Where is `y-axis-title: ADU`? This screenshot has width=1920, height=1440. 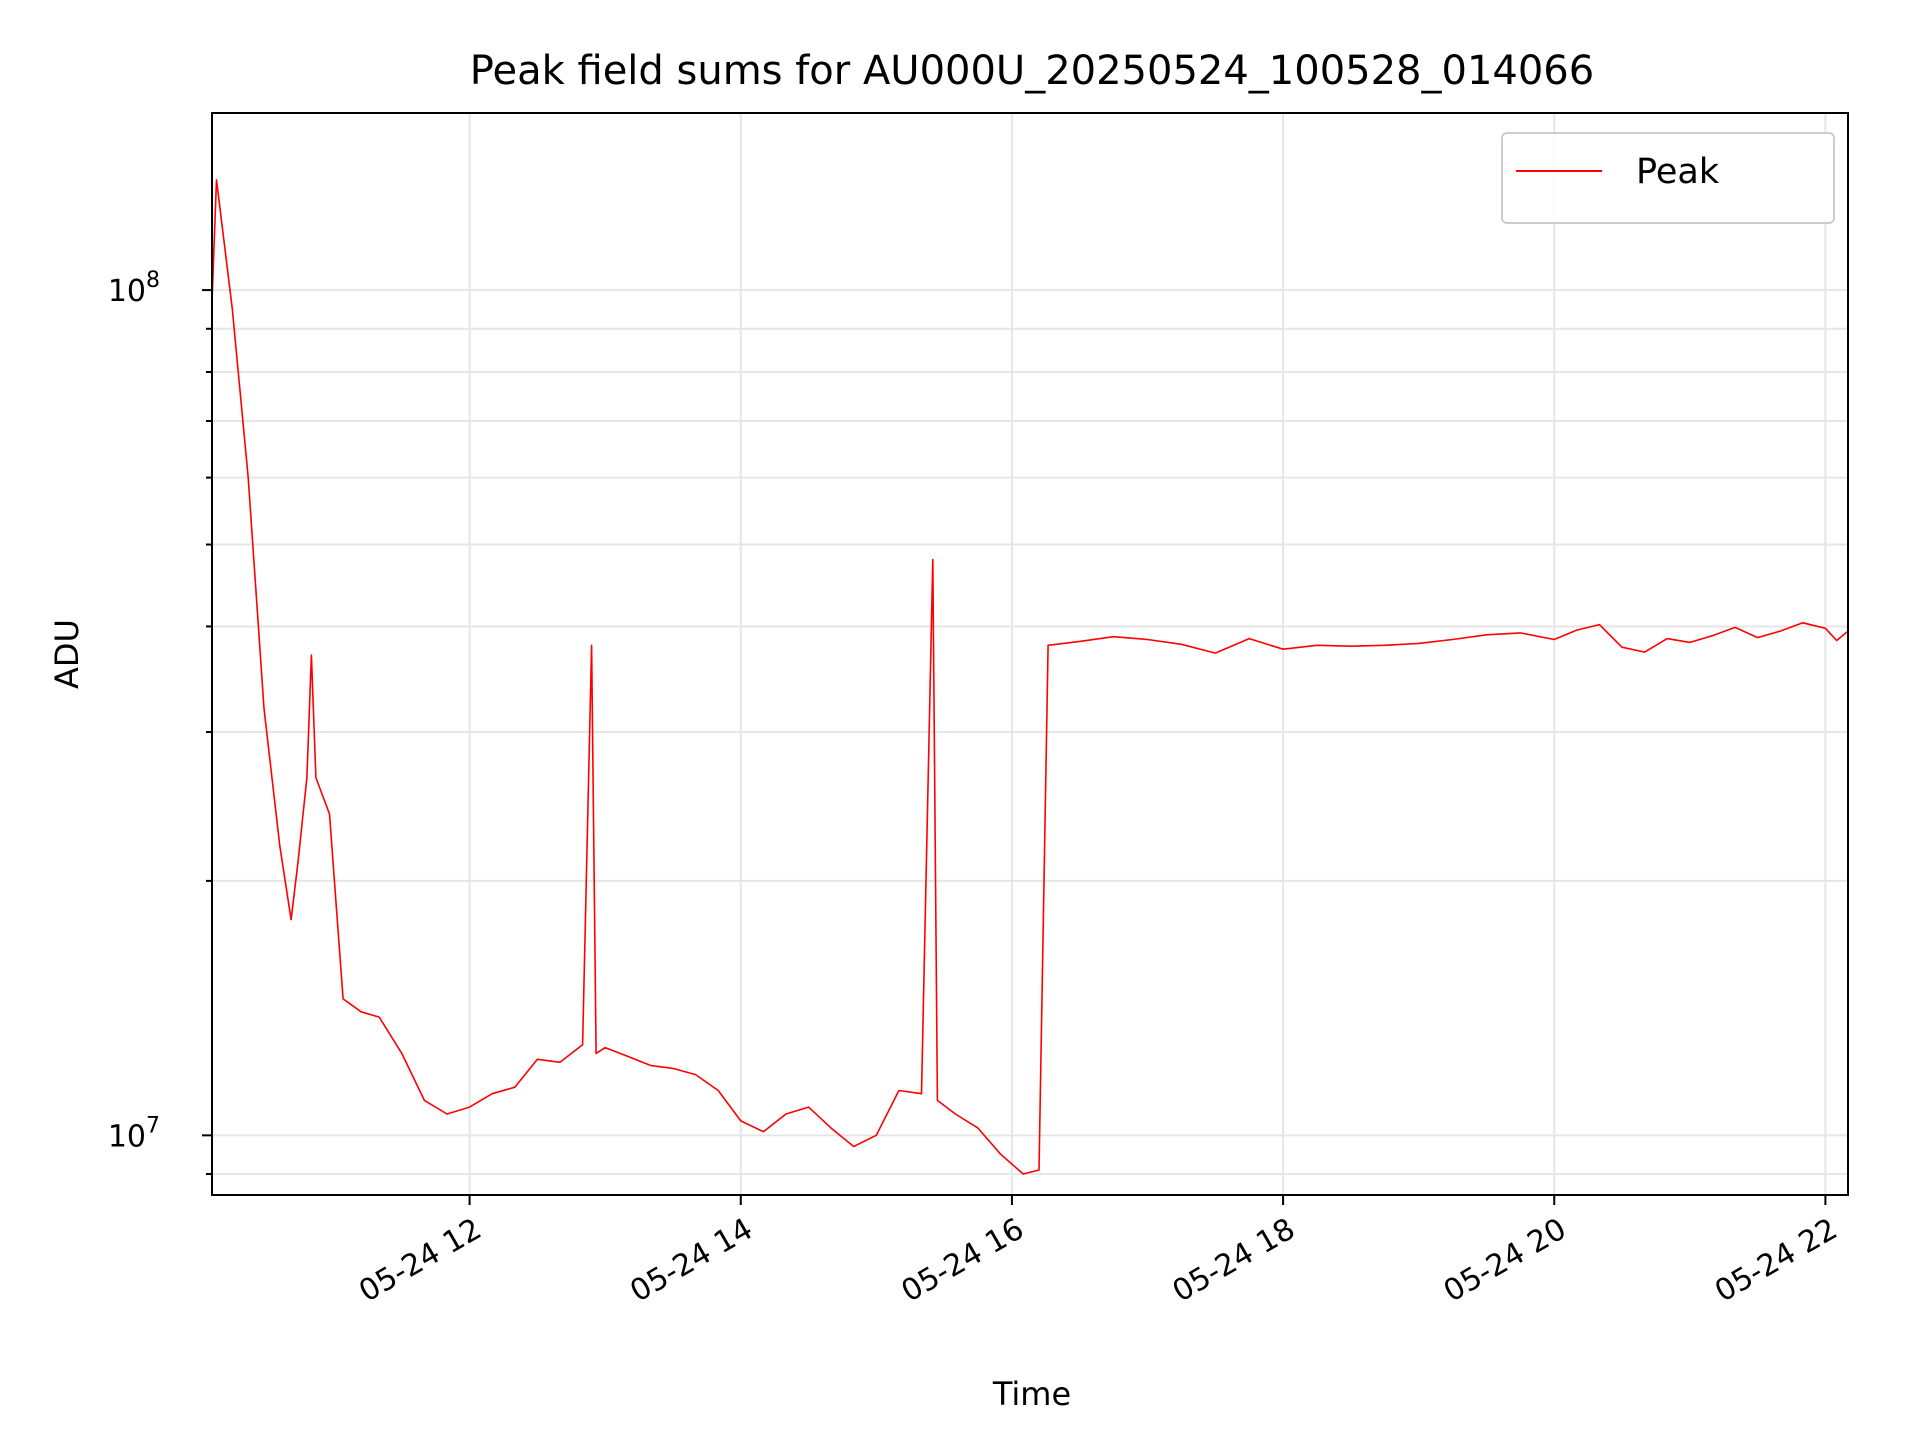 y-axis-title: ADU is located at coordinates (67, 654).